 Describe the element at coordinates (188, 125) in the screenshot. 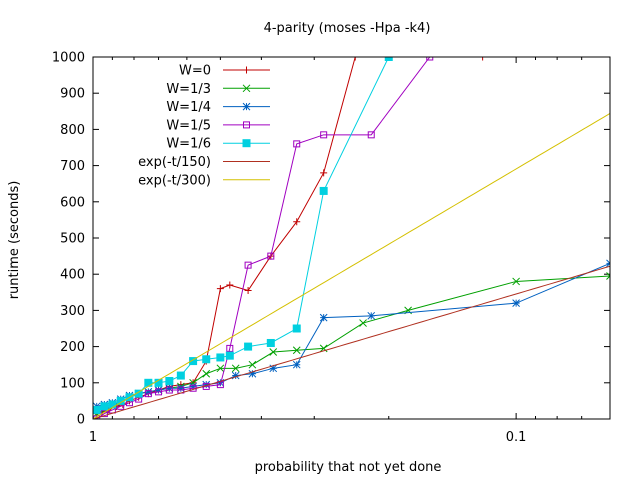

I see `legend-label: W=1/5` at that location.